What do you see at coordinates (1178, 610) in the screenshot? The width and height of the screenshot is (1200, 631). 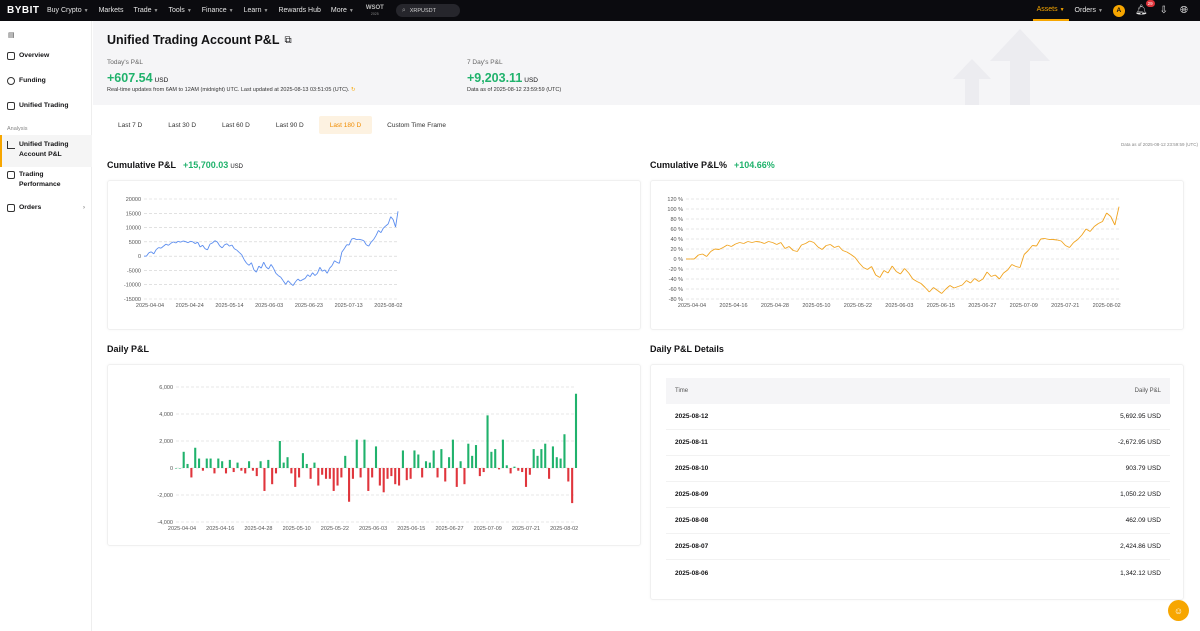 I see `support-chat-icon: ☺` at bounding box center [1178, 610].